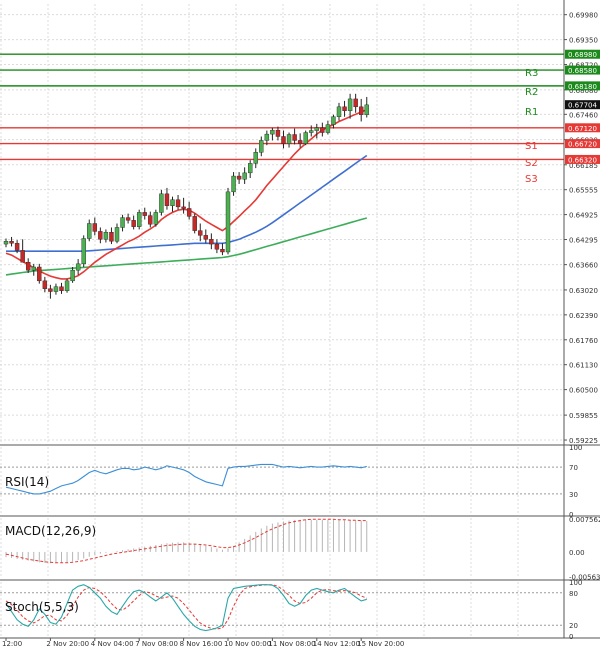  What do you see at coordinates (112, 644) in the screenshot?
I see `time-tick-label: 4 Nov 04:00` at bounding box center [112, 644].